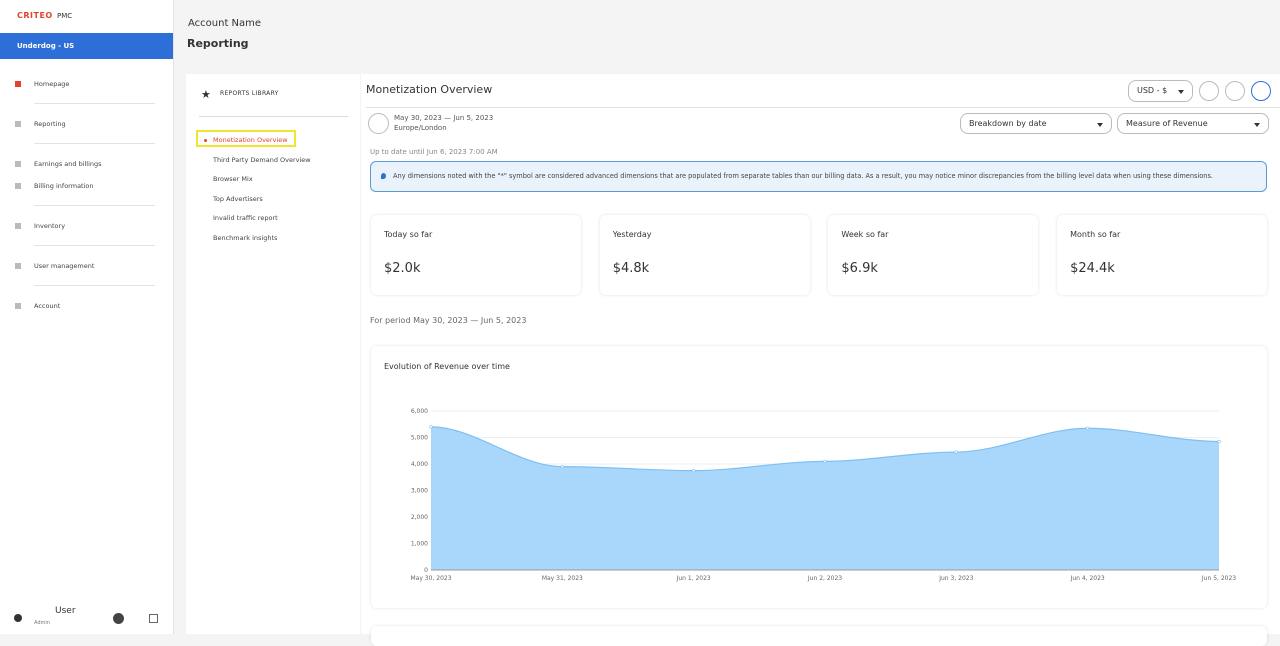  Describe the element at coordinates (18, 618) in the screenshot. I see `avatar` at that location.